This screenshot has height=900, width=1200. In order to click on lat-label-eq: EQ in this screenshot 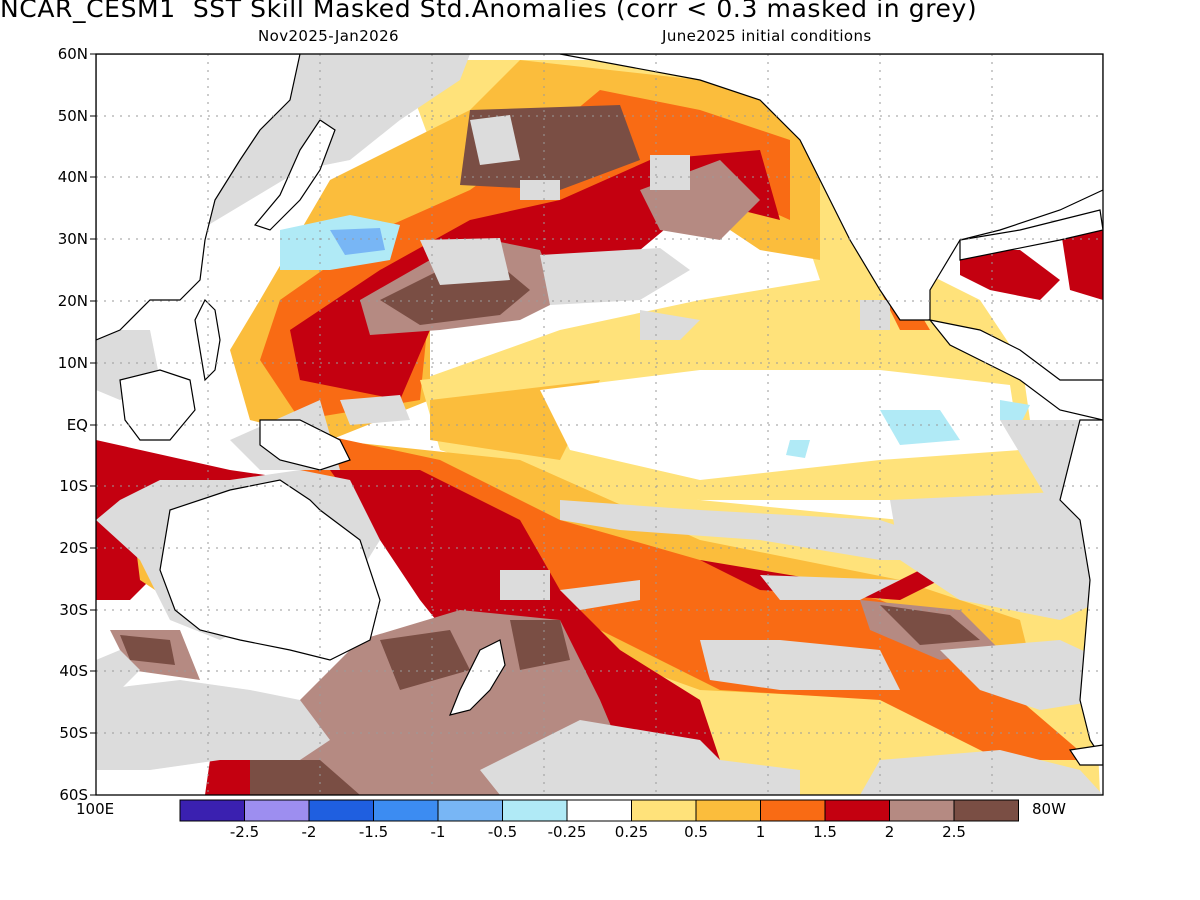, I will do `click(77, 425)`.